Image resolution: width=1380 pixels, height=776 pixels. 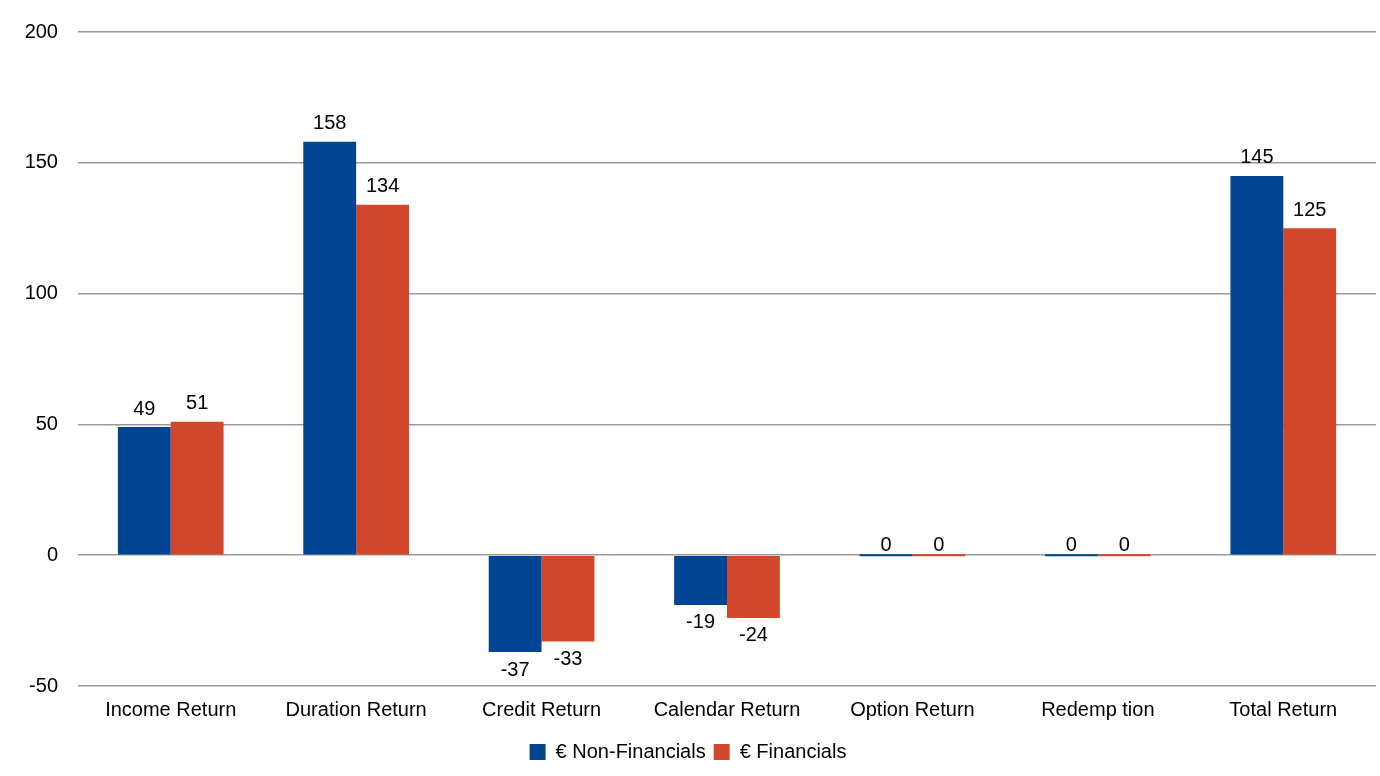 I want to click on y-tick-label: 100, so click(x=41, y=292).